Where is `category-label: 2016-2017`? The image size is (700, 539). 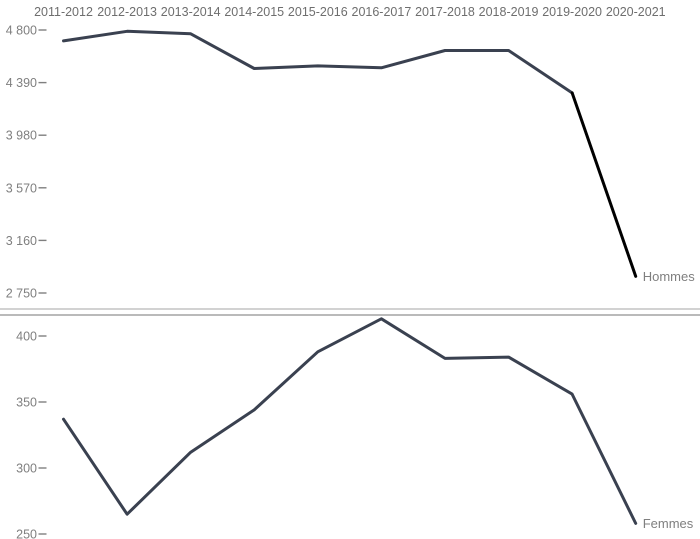
category-label: 2016-2017 is located at coordinates (382, 12).